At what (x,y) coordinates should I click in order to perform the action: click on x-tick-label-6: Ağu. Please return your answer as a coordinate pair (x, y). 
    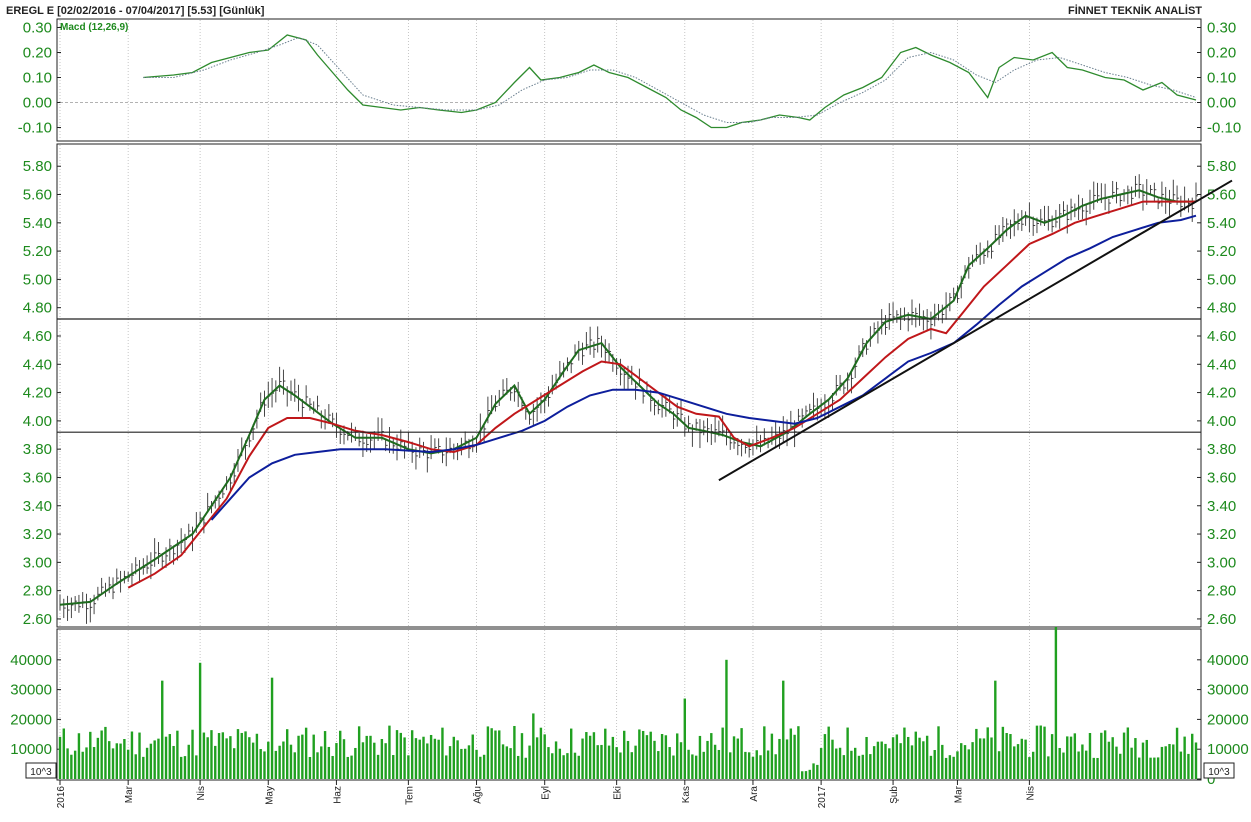
    Looking at the image, I should click on (478, 795).